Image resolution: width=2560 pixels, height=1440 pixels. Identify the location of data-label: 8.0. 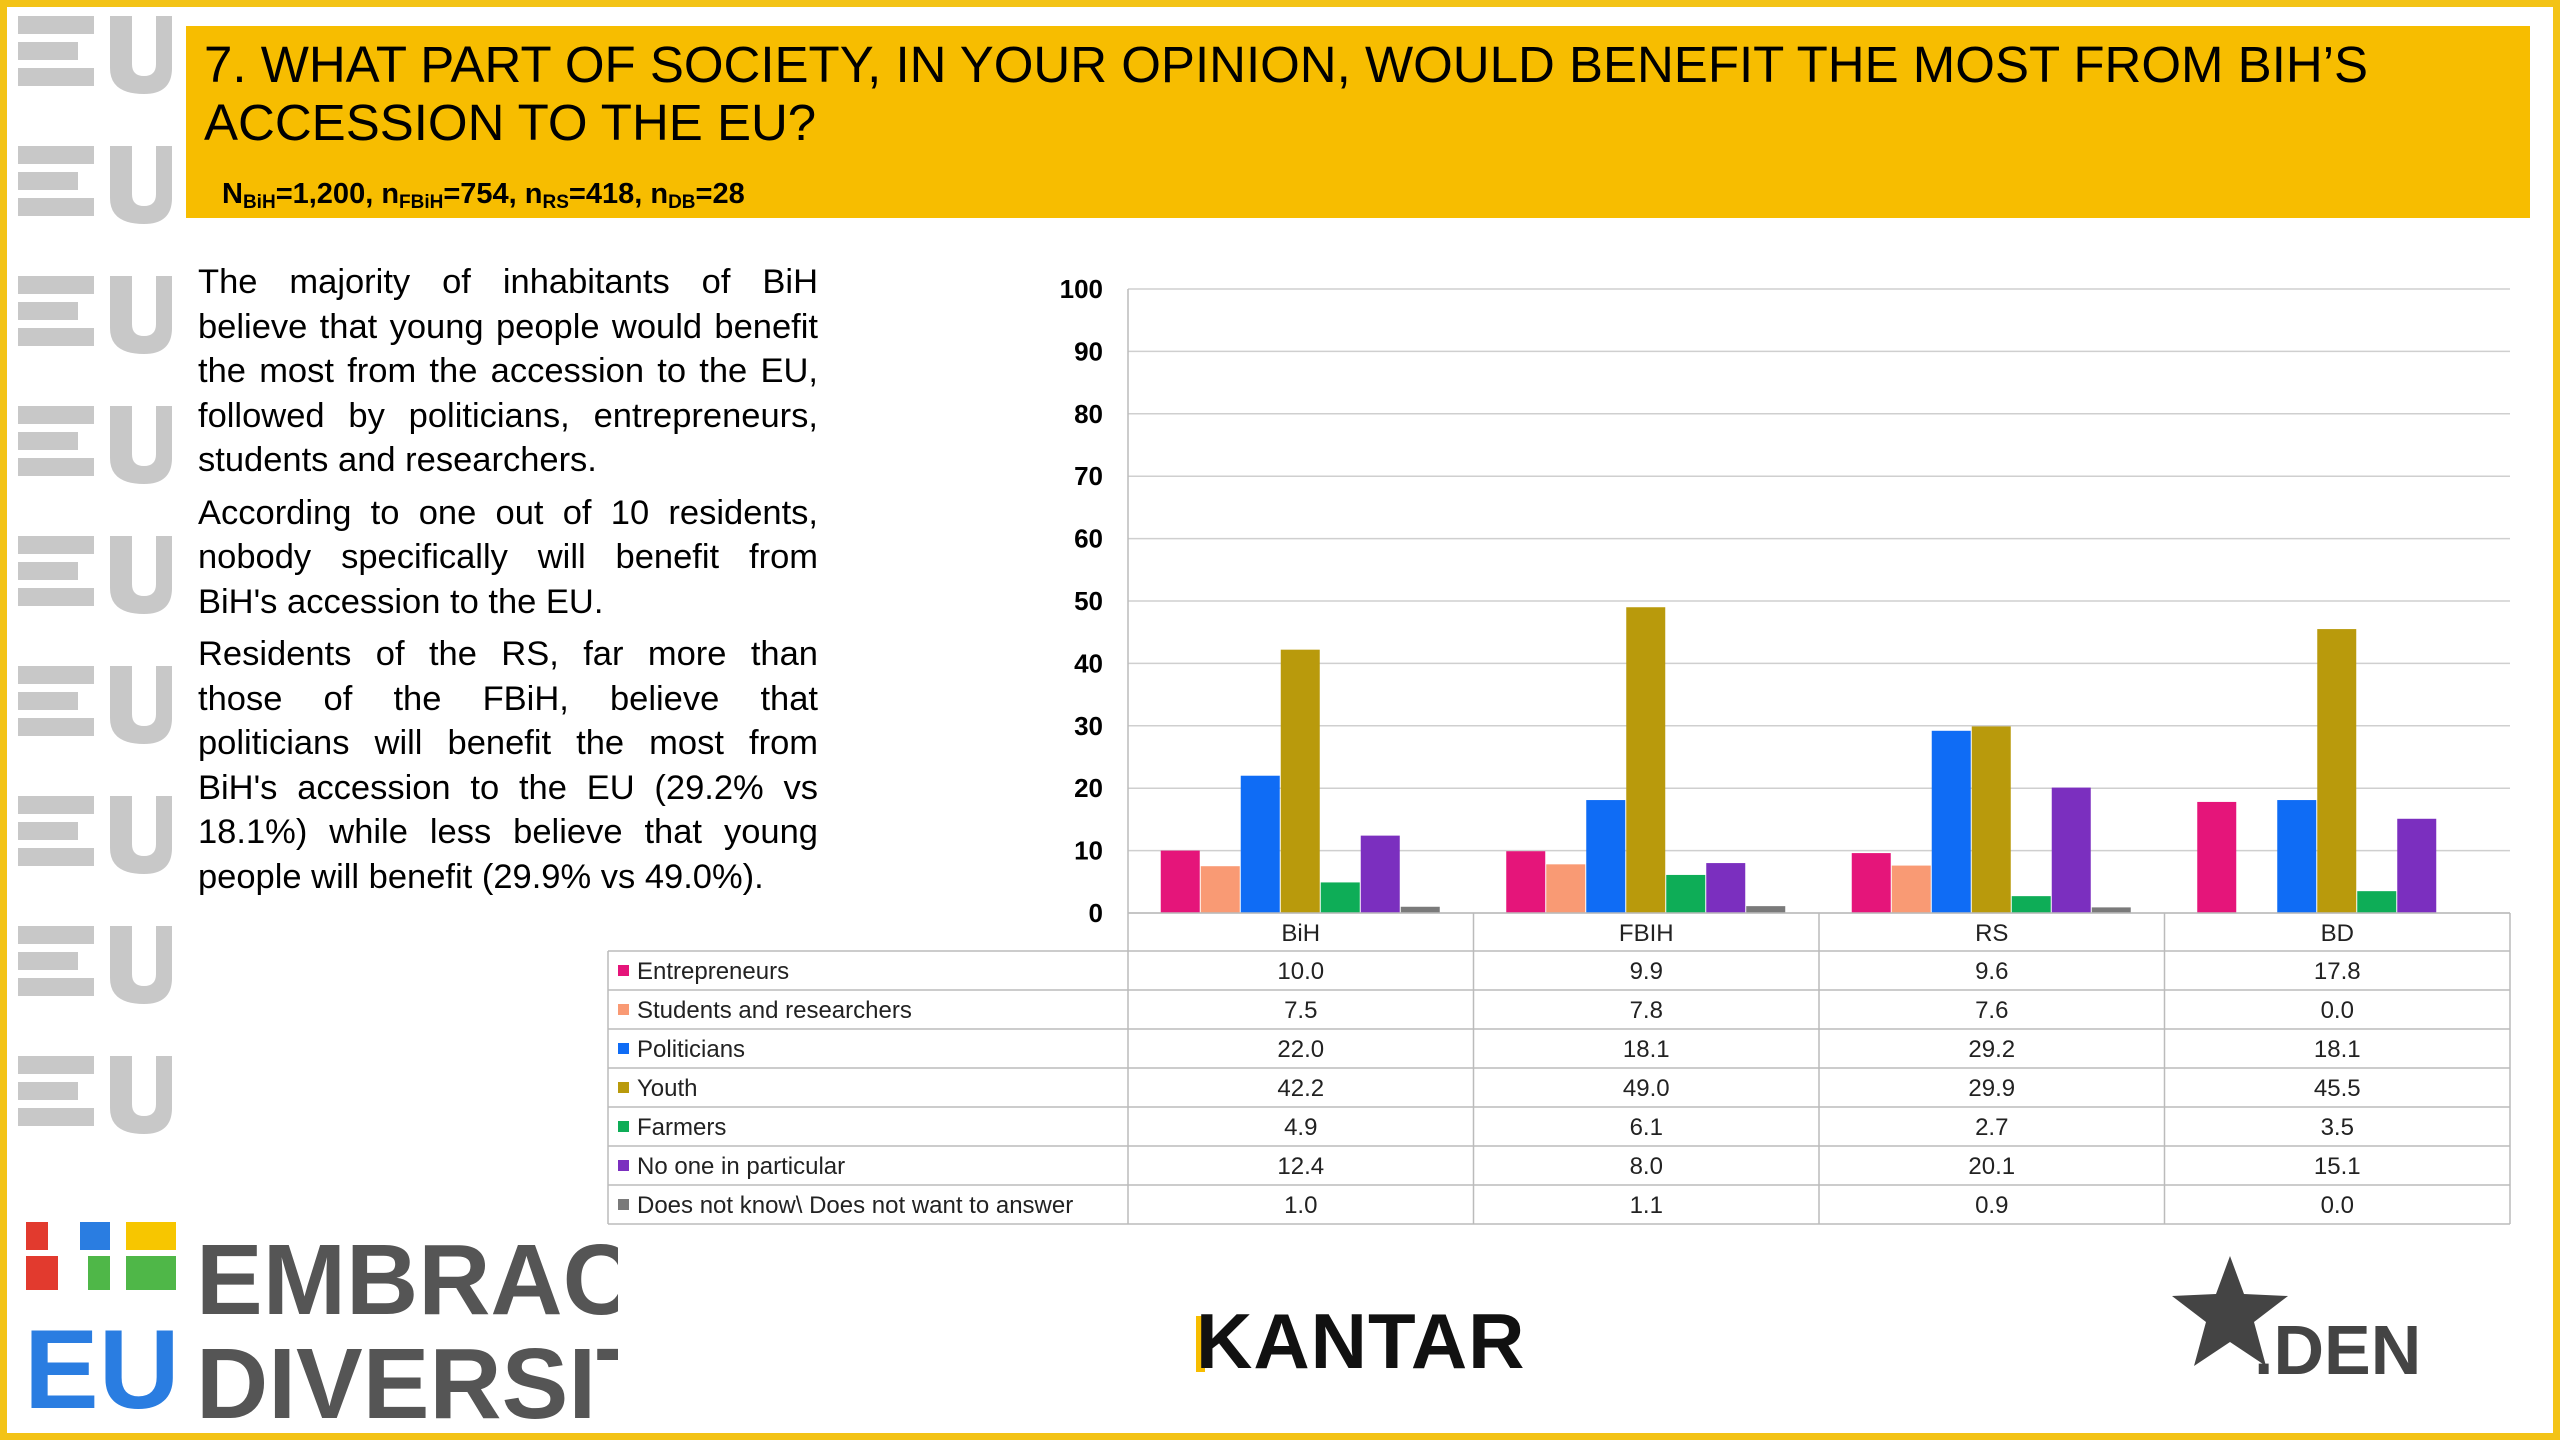
(1646, 1166).